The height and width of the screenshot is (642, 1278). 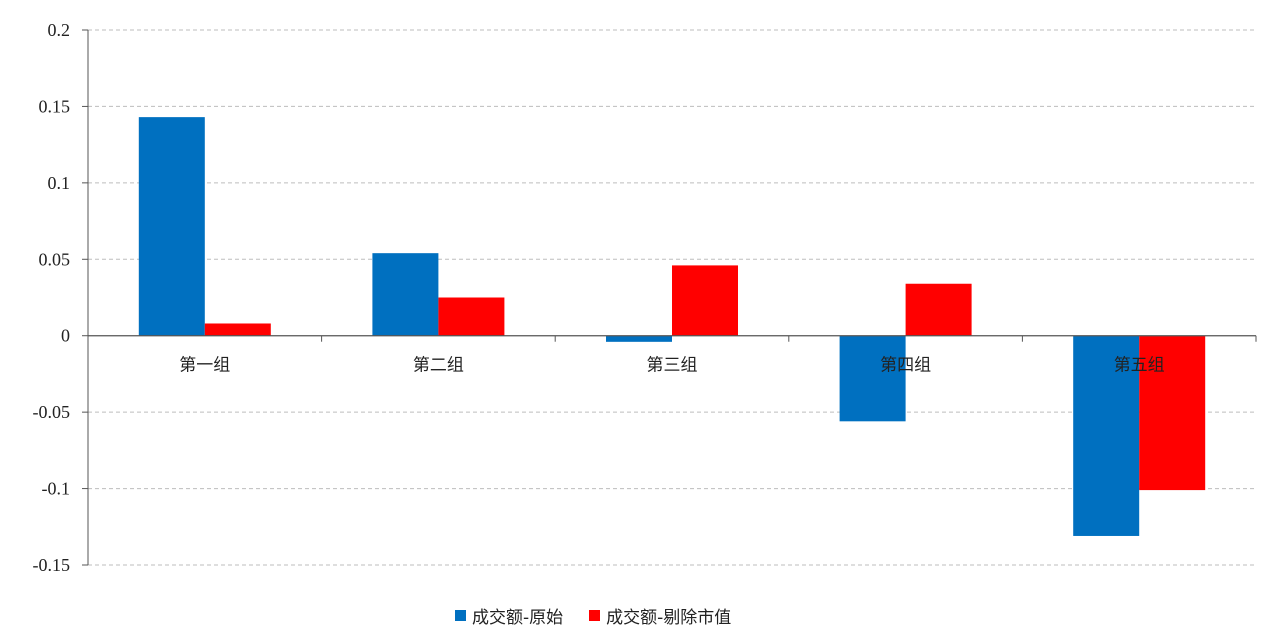 What do you see at coordinates (518, 618) in the screenshot?
I see `legend-label-original: 成交额-原始` at bounding box center [518, 618].